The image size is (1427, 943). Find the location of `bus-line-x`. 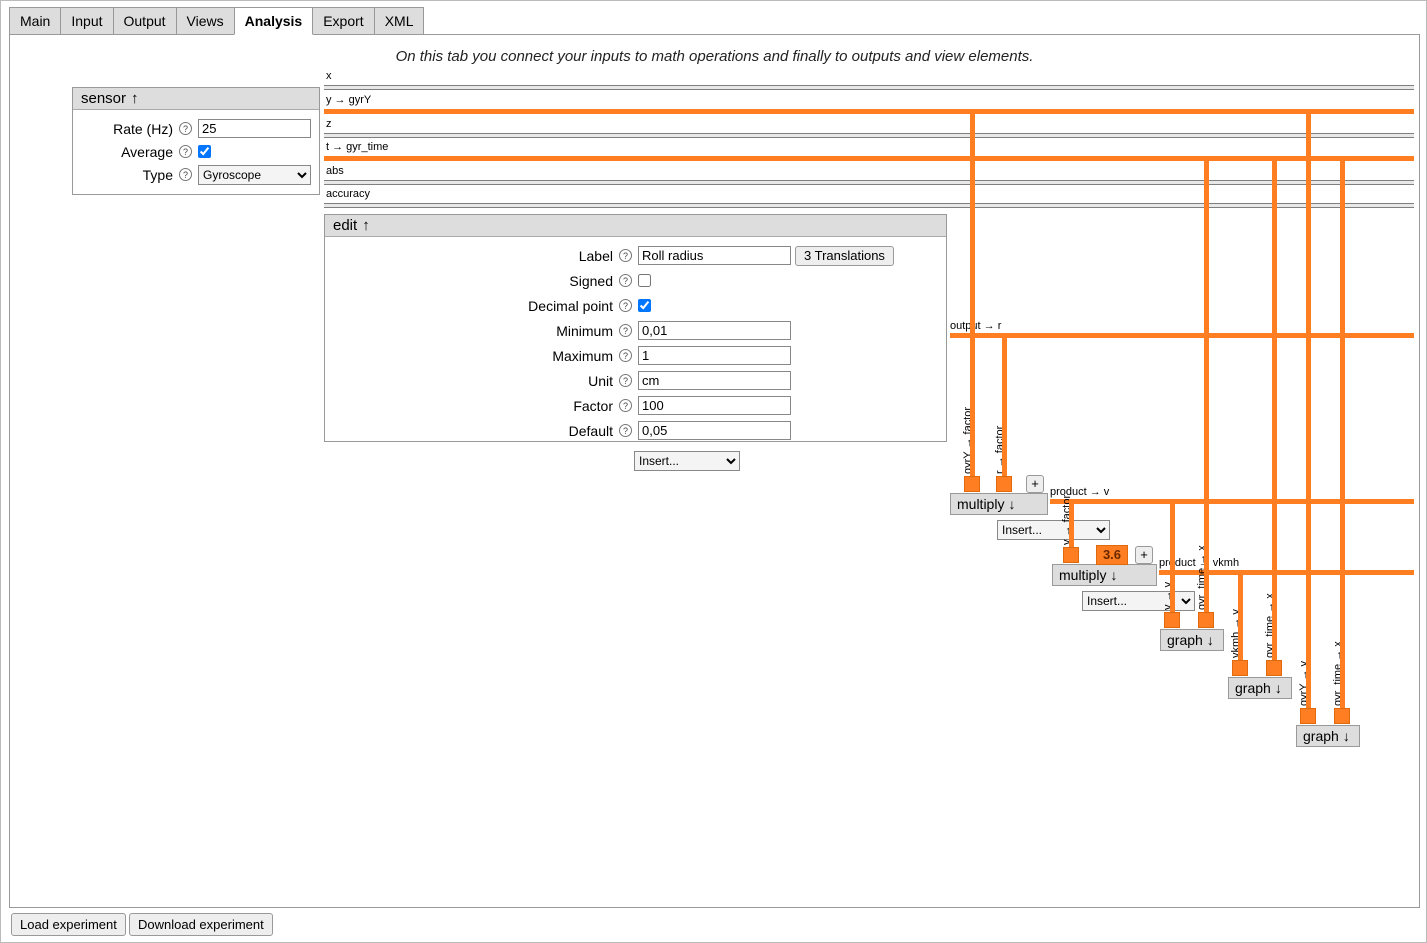

bus-line-x is located at coordinates (869, 87).